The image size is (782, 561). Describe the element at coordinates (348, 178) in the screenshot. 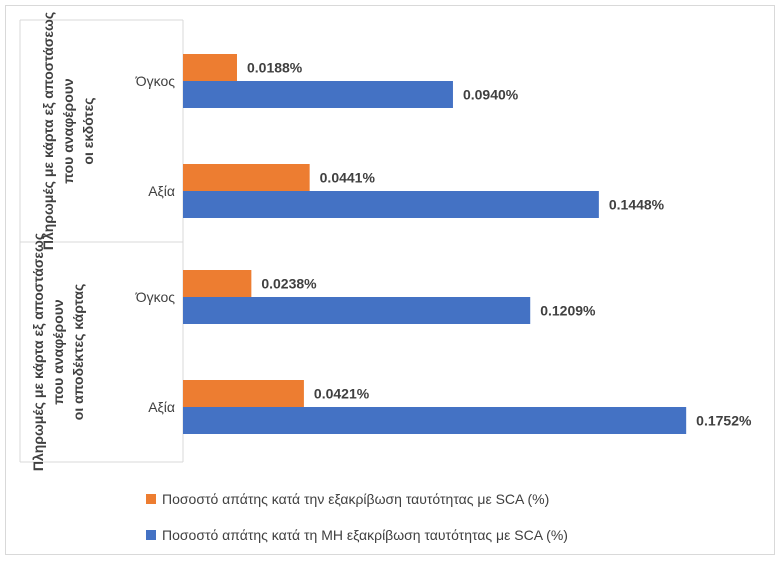

I see `data-label-sca: 0.0441%` at that location.